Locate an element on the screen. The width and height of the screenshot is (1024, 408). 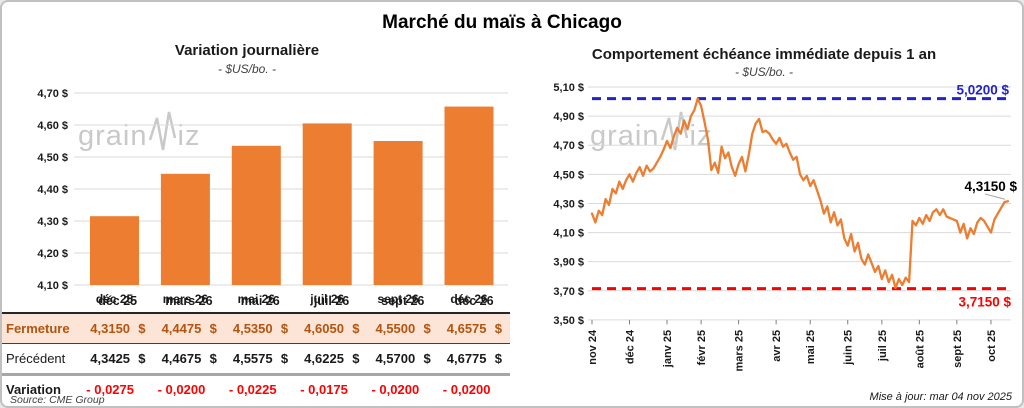
cell-value: 4,5700 is located at coordinates (395, 358).